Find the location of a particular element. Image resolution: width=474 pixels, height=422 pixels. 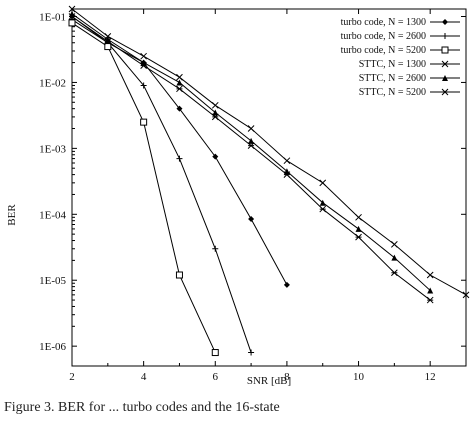

x-axis-label: SNR [dB] is located at coordinates (269, 381).